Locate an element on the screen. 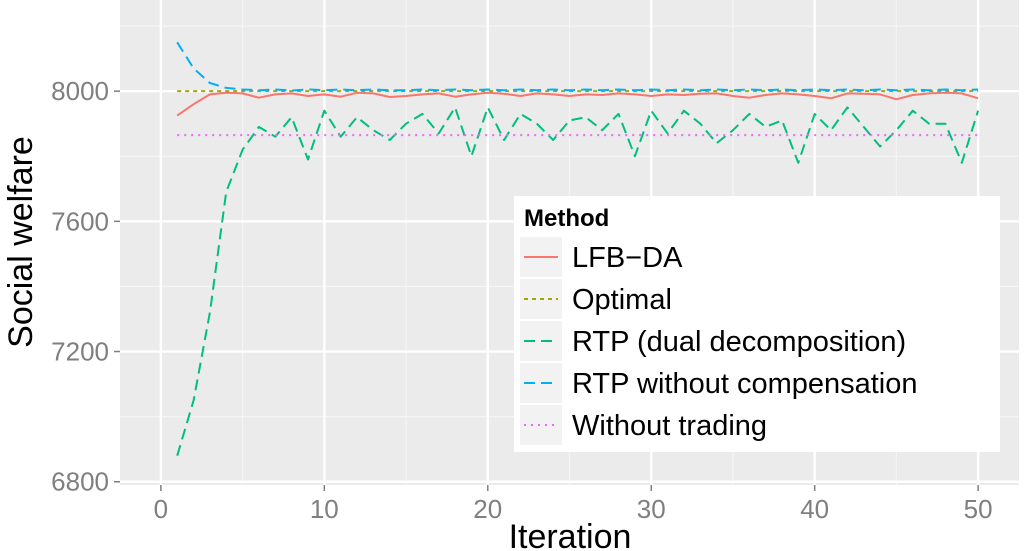  x-tick-label: 30 is located at coordinates (651, 509).